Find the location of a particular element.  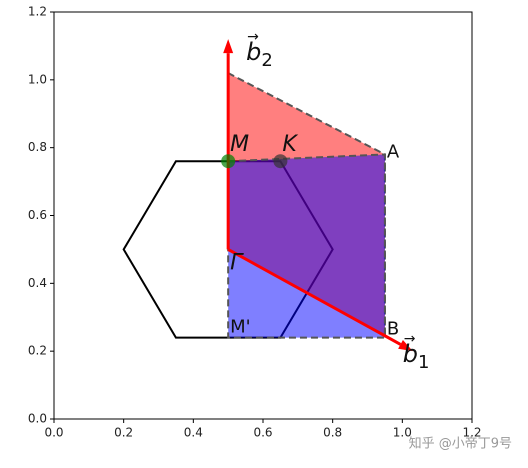

x-tick-label: 0.0 is located at coordinates (53, 433).